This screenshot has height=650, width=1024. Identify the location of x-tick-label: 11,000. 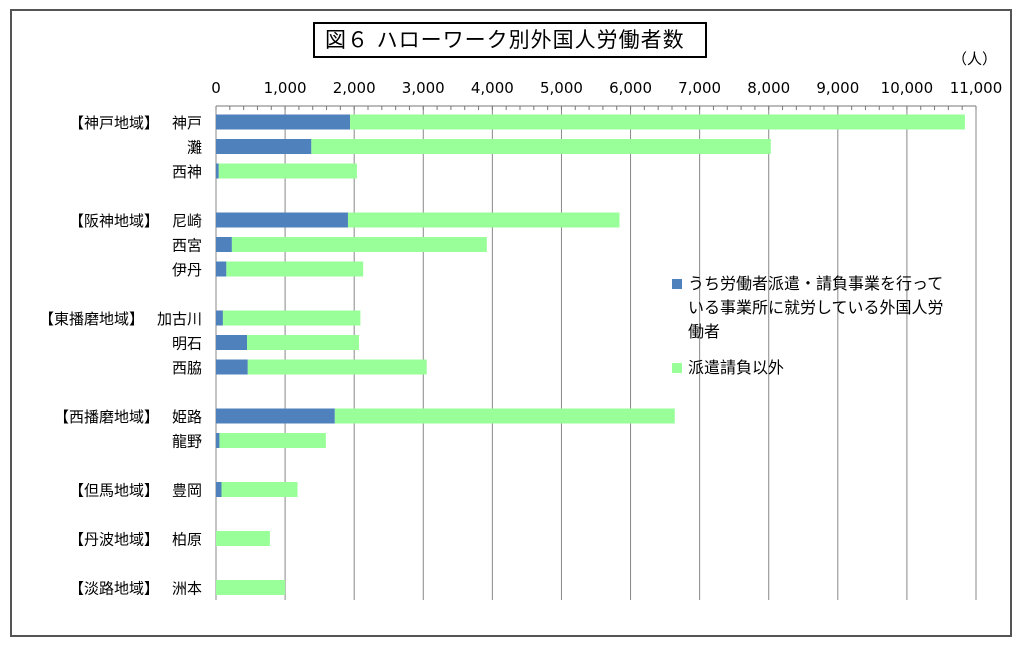
(976, 88).